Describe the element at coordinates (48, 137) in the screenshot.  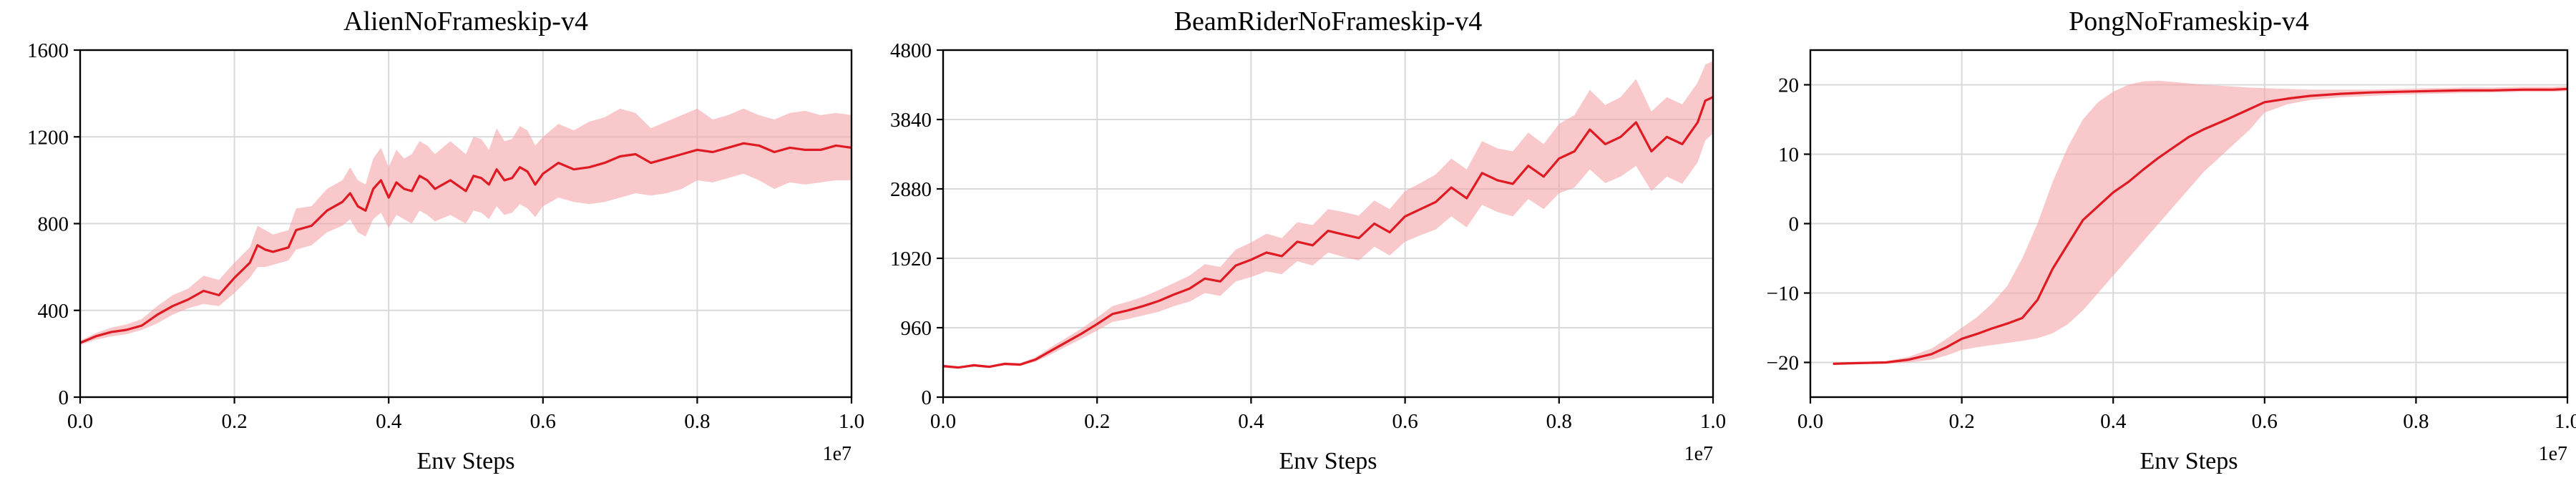
I see `y-tick-label: 1200` at that location.